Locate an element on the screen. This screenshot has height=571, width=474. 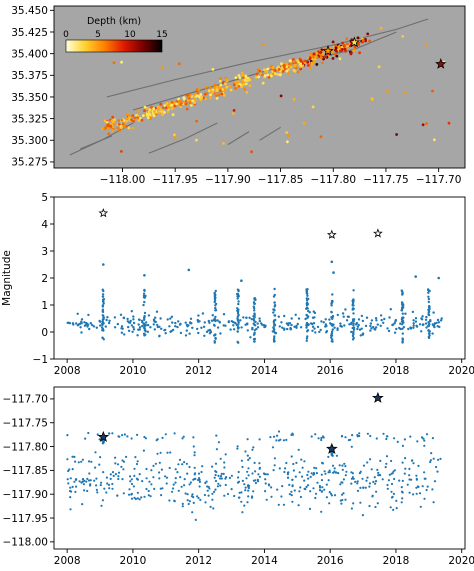
fault-line is located at coordinates (238, 138).